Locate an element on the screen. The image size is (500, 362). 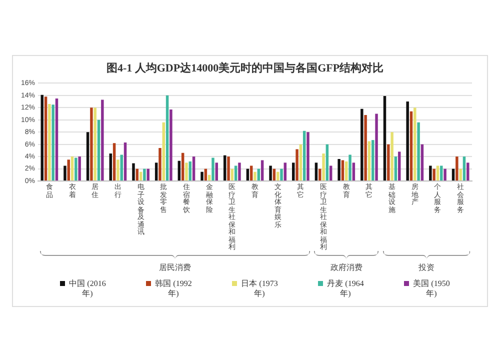
text: 居民消费 is located at coordinates (175, 267).